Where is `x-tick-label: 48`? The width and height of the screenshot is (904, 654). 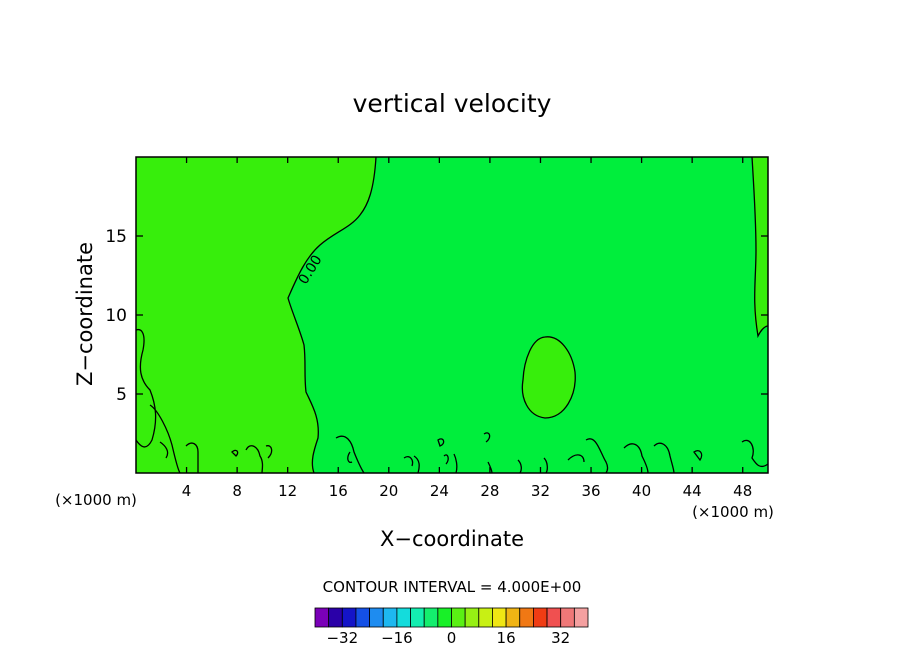
x-tick-label: 48 is located at coordinates (742, 491).